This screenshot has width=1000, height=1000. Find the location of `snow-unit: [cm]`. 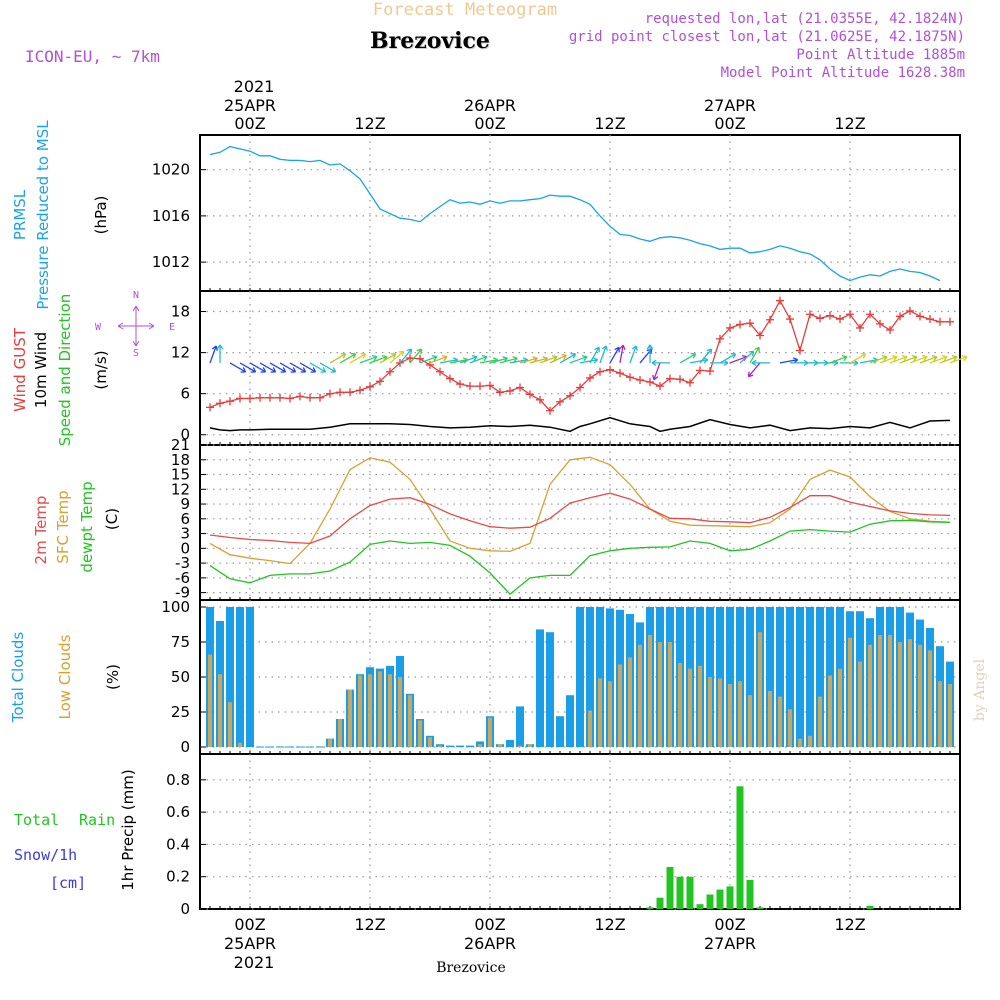

snow-unit: [cm] is located at coordinates (68, 883).